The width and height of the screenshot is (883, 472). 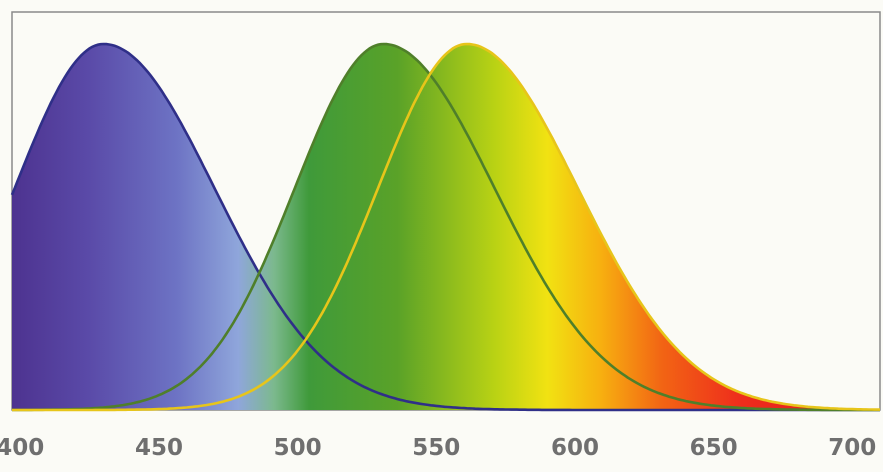 What do you see at coordinates (714, 448) in the screenshot?
I see `x-tick-label: 650` at bounding box center [714, 448].